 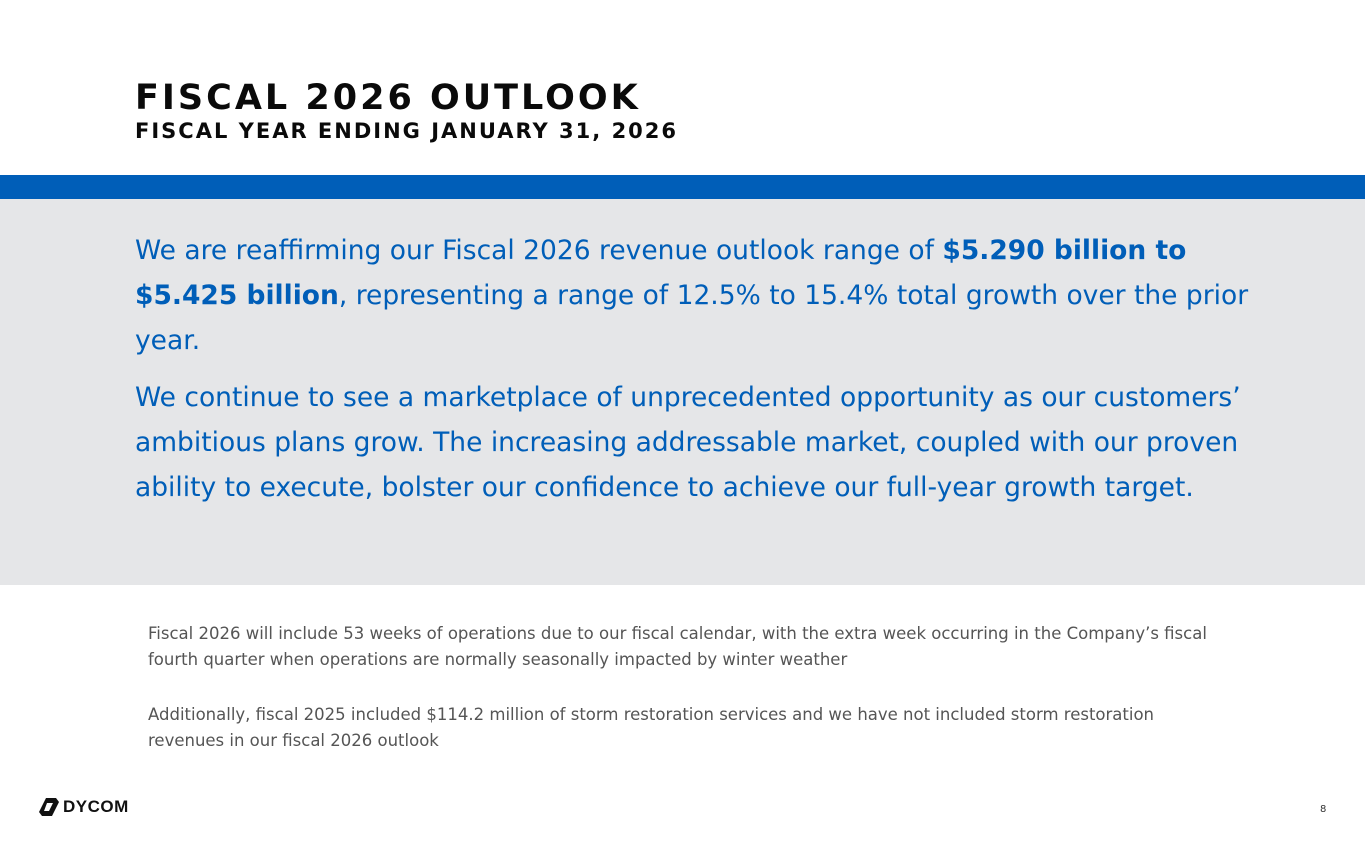 What do you see at coordinates (49, 807) in the screenshot?
I see `dycom-mark-icon` at bounding box center [49, 807].